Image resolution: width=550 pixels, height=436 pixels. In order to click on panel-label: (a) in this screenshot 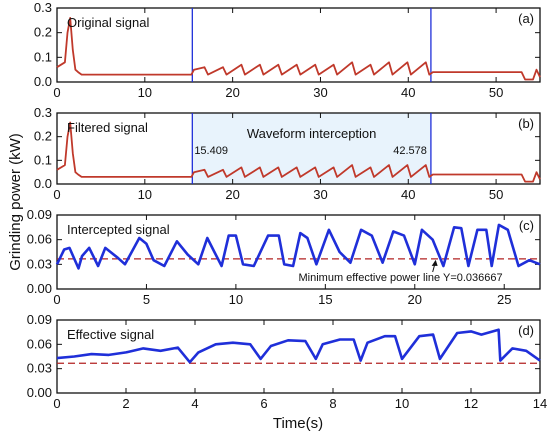, I will do `click(526, 18)`.